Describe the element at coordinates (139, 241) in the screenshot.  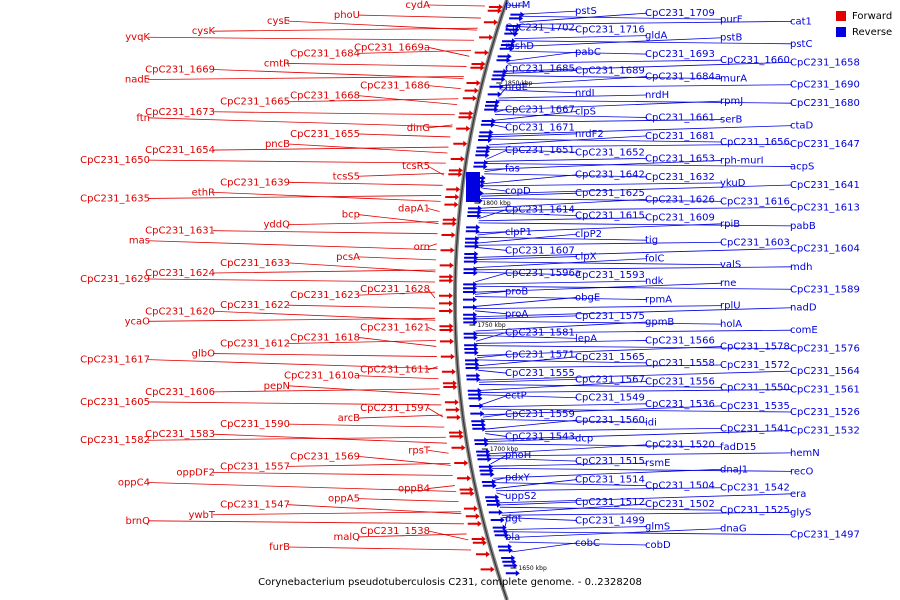
I see `forward-gene-label: mas` at that location.